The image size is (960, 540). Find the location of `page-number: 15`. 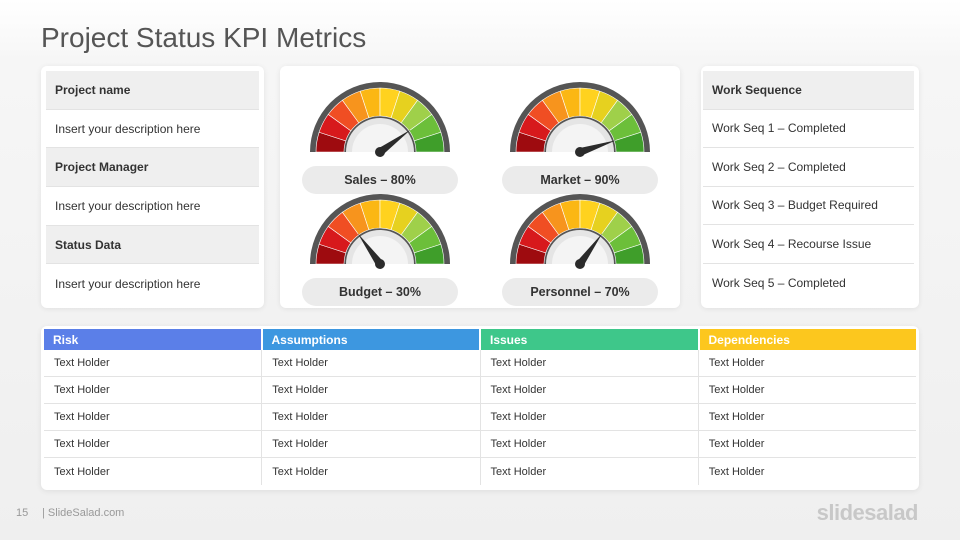

page-number: 15 is located at coordinates (22, 513).